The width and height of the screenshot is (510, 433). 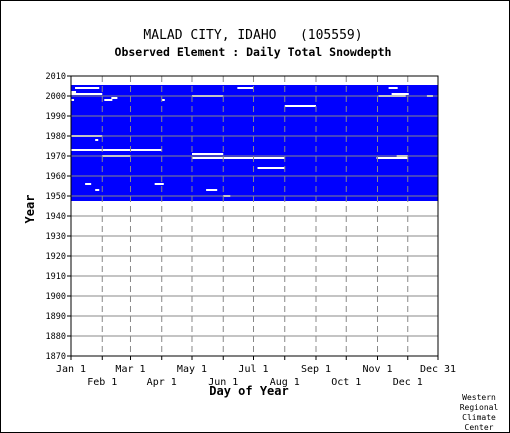 What do you see at coordinates (56, 277) in the screenshot?
I see `y-tick-label: 1910` at bounding box center [56, 277].